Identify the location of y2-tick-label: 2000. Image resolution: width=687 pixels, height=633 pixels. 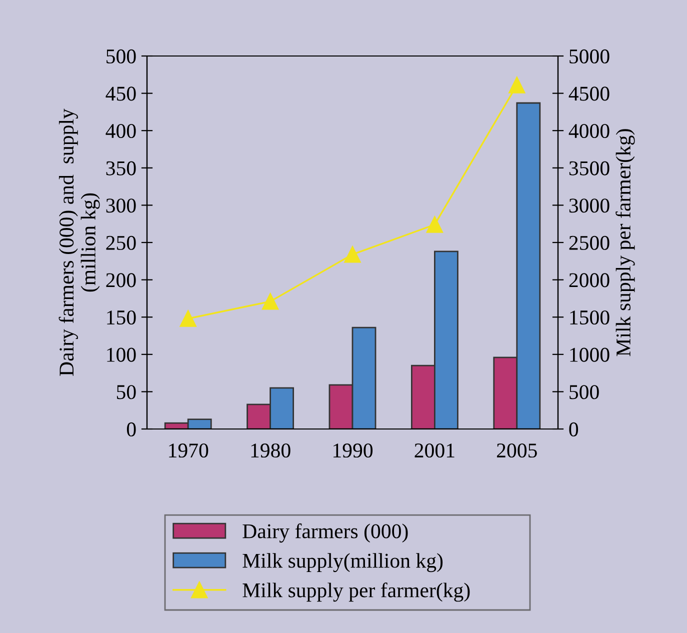
(589, 280).